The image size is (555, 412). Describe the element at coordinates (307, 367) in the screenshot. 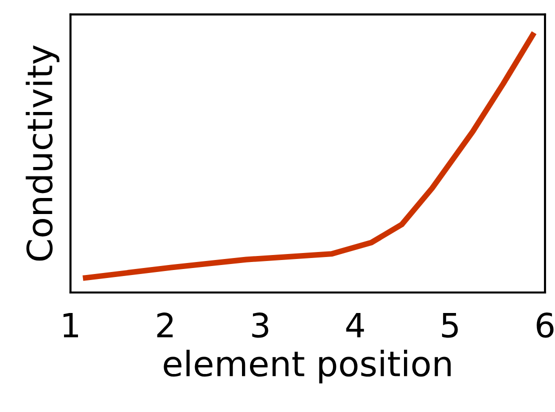

I see `x-axis-title: element position` at that location.